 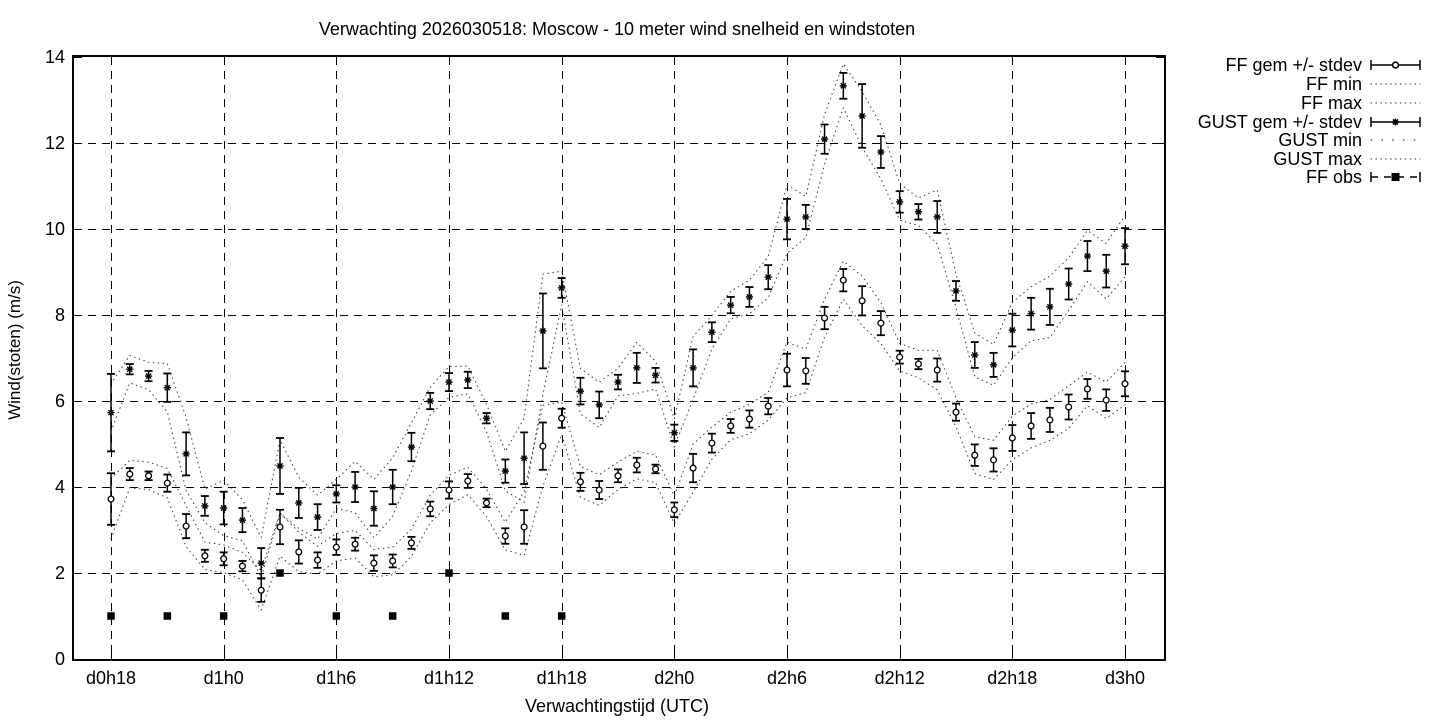 What do you see at coordinates (1334, 177) in the screenshot?
I see `svg-text: FF obs` at bounding box center [1334, 177].